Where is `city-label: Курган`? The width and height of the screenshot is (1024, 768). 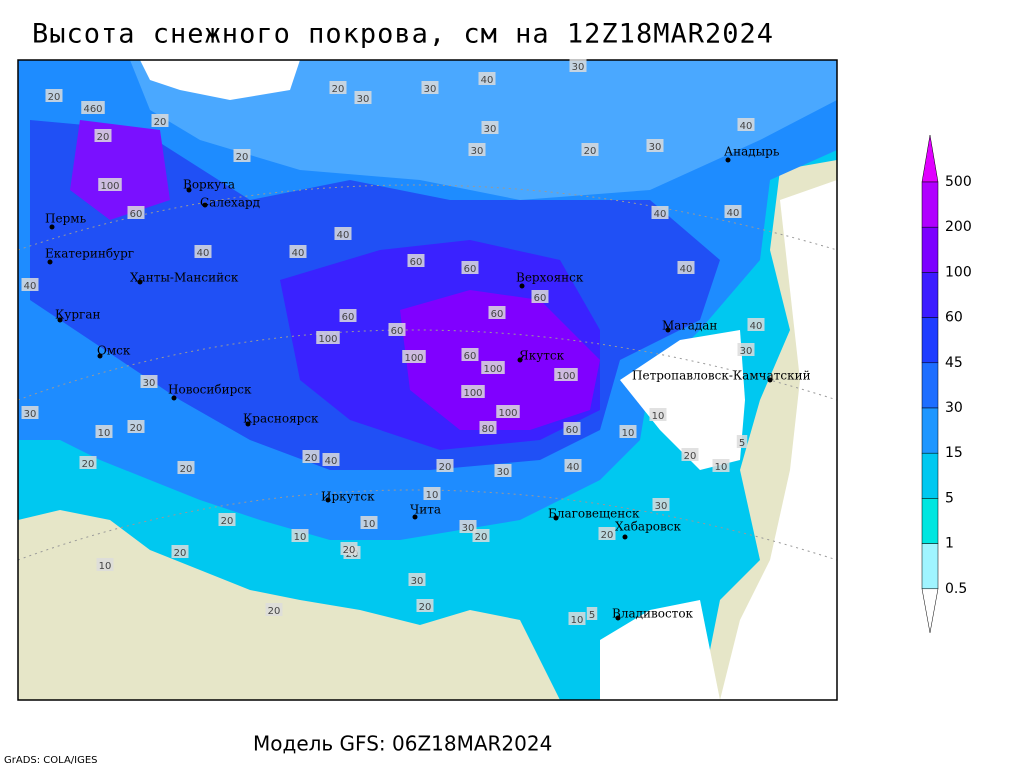
city-label: Курган is located at coordinates (77, 315).